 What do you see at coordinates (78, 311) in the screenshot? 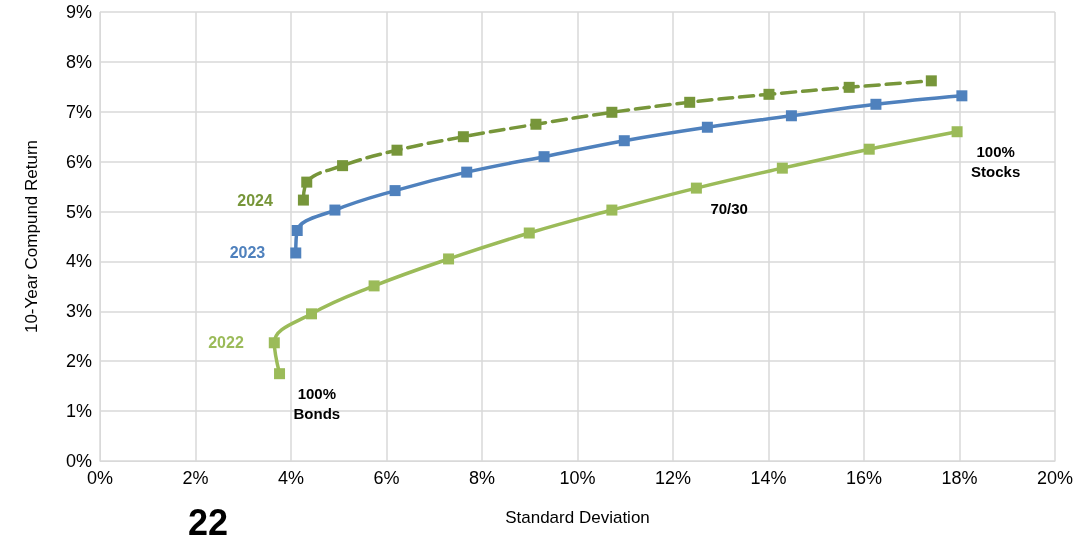
I see `y-tick-label: 3%` at bounding box center [78, 311].